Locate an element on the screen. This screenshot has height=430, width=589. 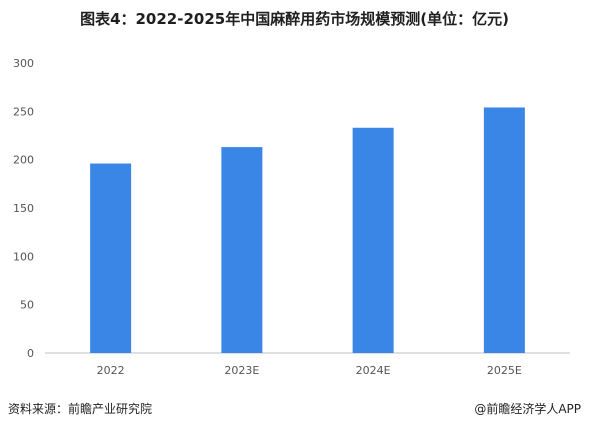
x-tick-label: 2023E is located at coordinates (241, 370).